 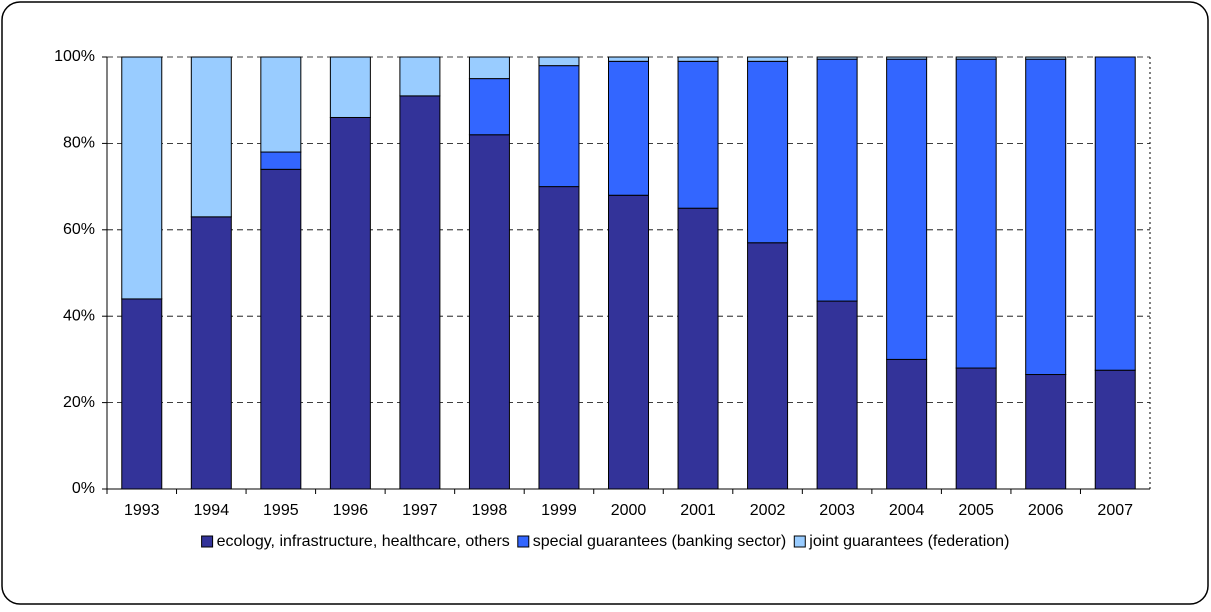 What do you see at coordinates (659, 541) in the screenshot?
I see `legend-label: special guarantees (banking sector)` at bounding box center [659, 541].